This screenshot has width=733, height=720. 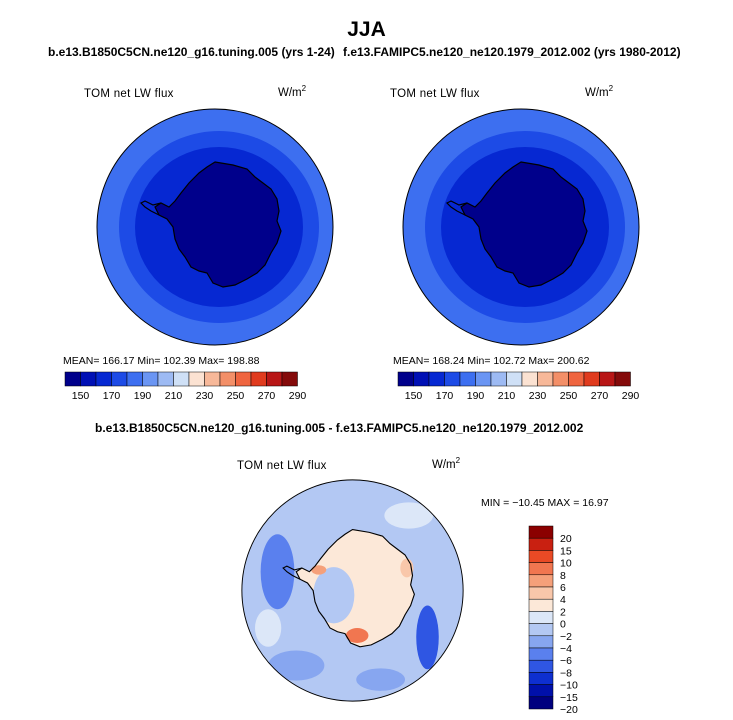 I want to click on diff-map-border, so click(x=352, y=590).